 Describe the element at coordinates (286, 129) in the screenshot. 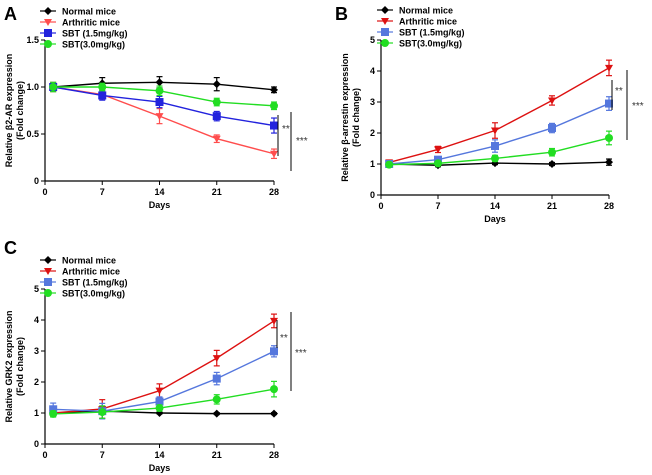

I see `significance-label: **` at that location.